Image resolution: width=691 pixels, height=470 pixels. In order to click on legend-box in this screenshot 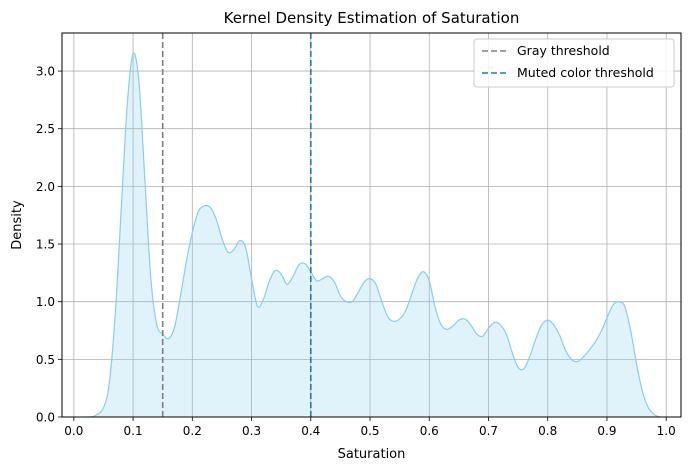, I will do `click(574, 63)`.